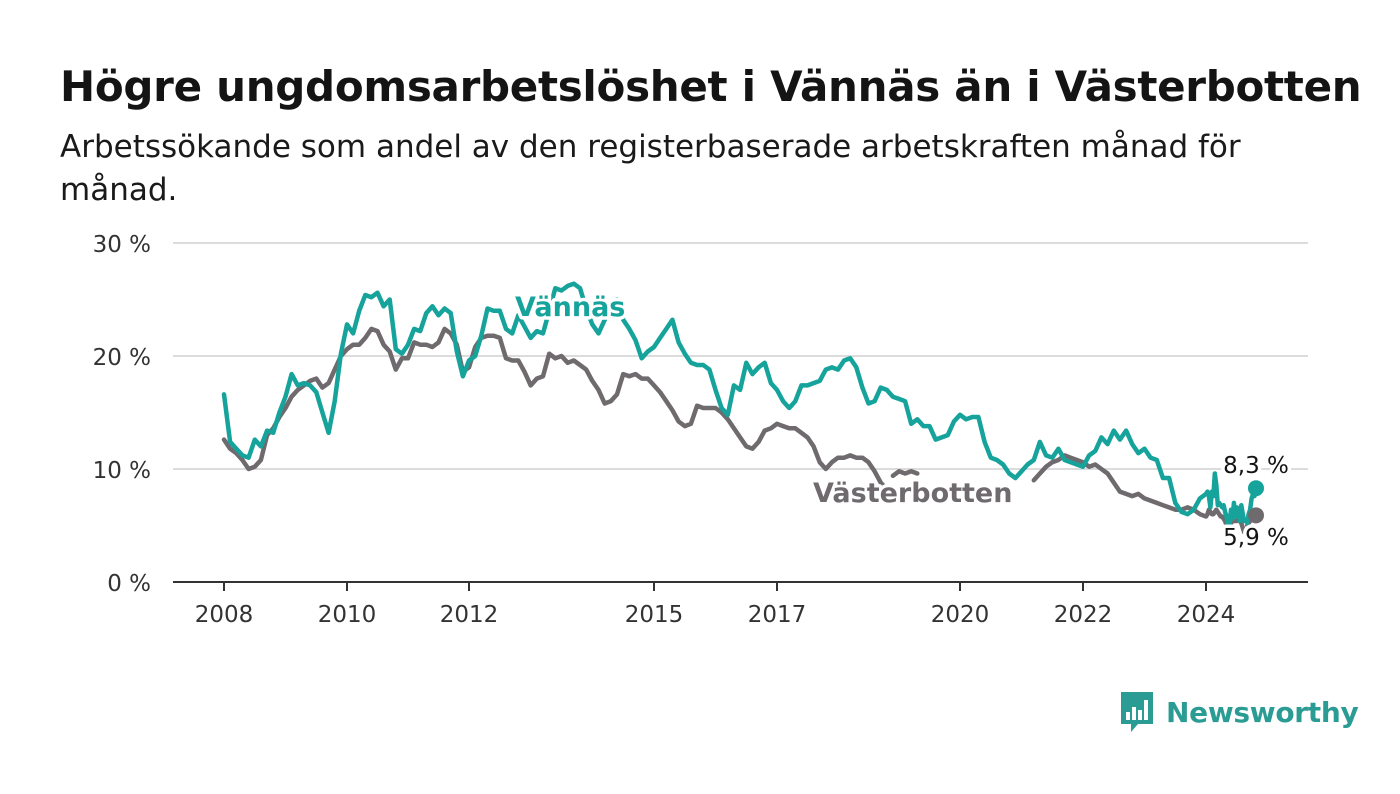  Describe the element at coordinates (1256, 488) in the screenshot. I see `vannas-end-marker` at that location.